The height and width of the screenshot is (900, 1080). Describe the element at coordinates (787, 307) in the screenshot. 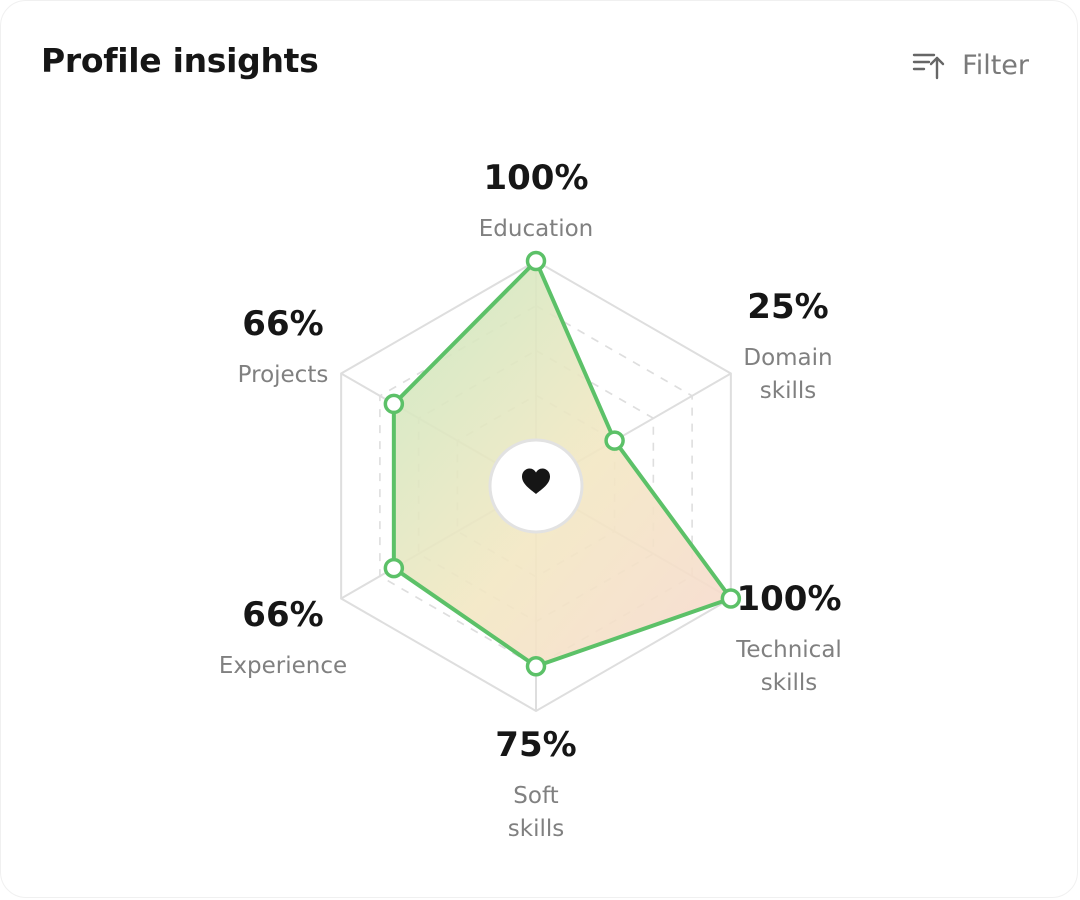

I see `value-label: 25%` at that location.